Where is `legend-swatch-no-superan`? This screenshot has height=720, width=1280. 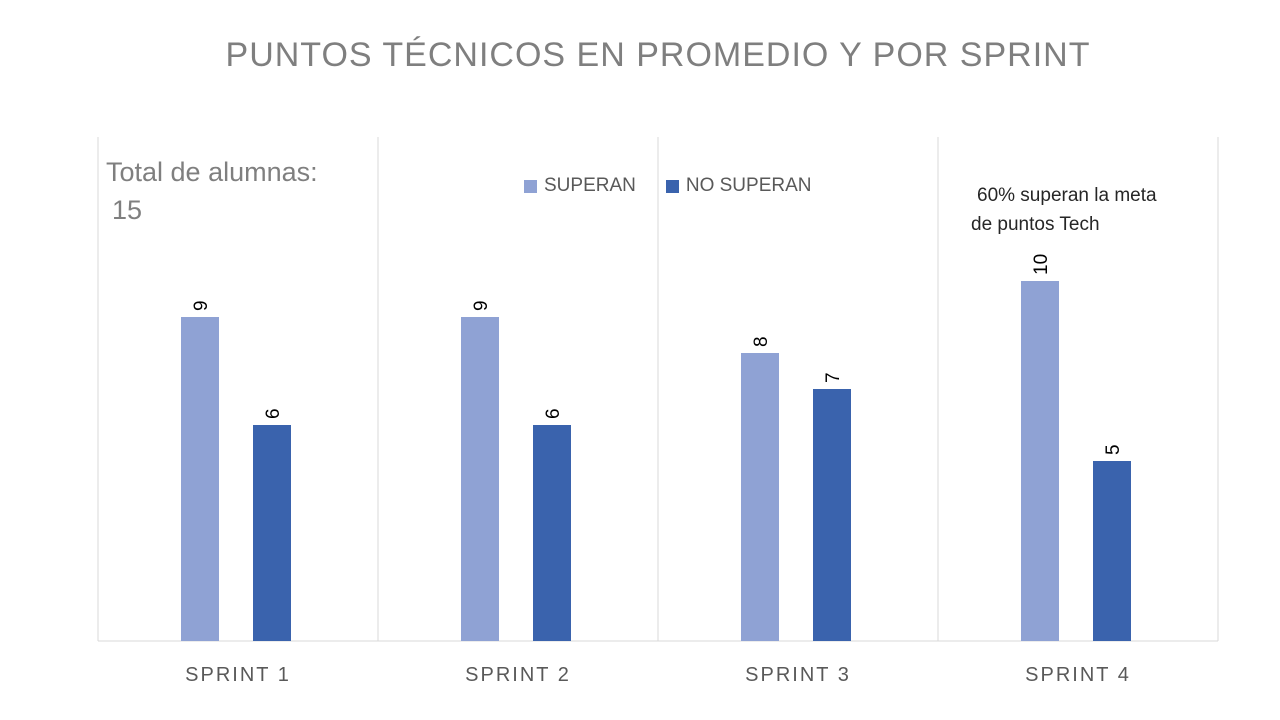
legend-swatch-no-superan is located at coordinates (672, 186).